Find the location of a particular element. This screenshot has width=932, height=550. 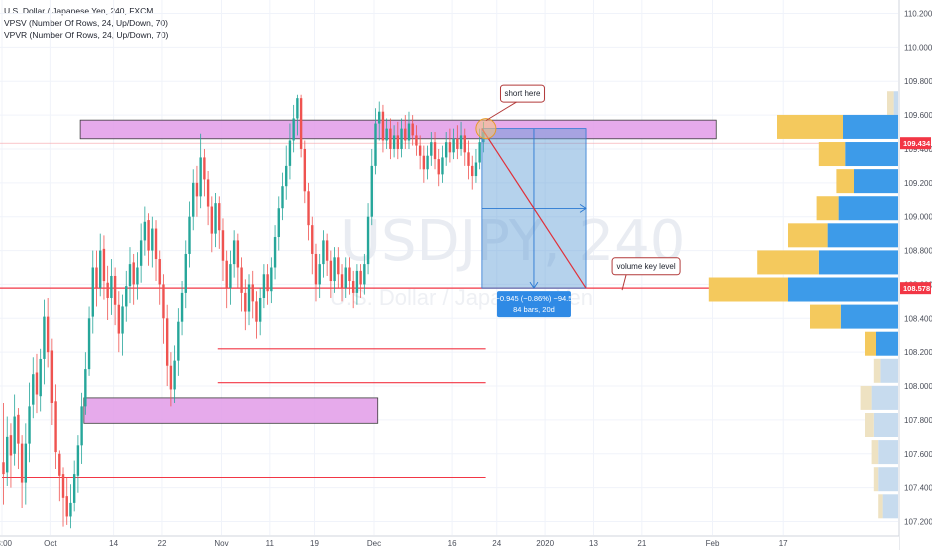

short-entry-marker is located at coordinates (486, 129).